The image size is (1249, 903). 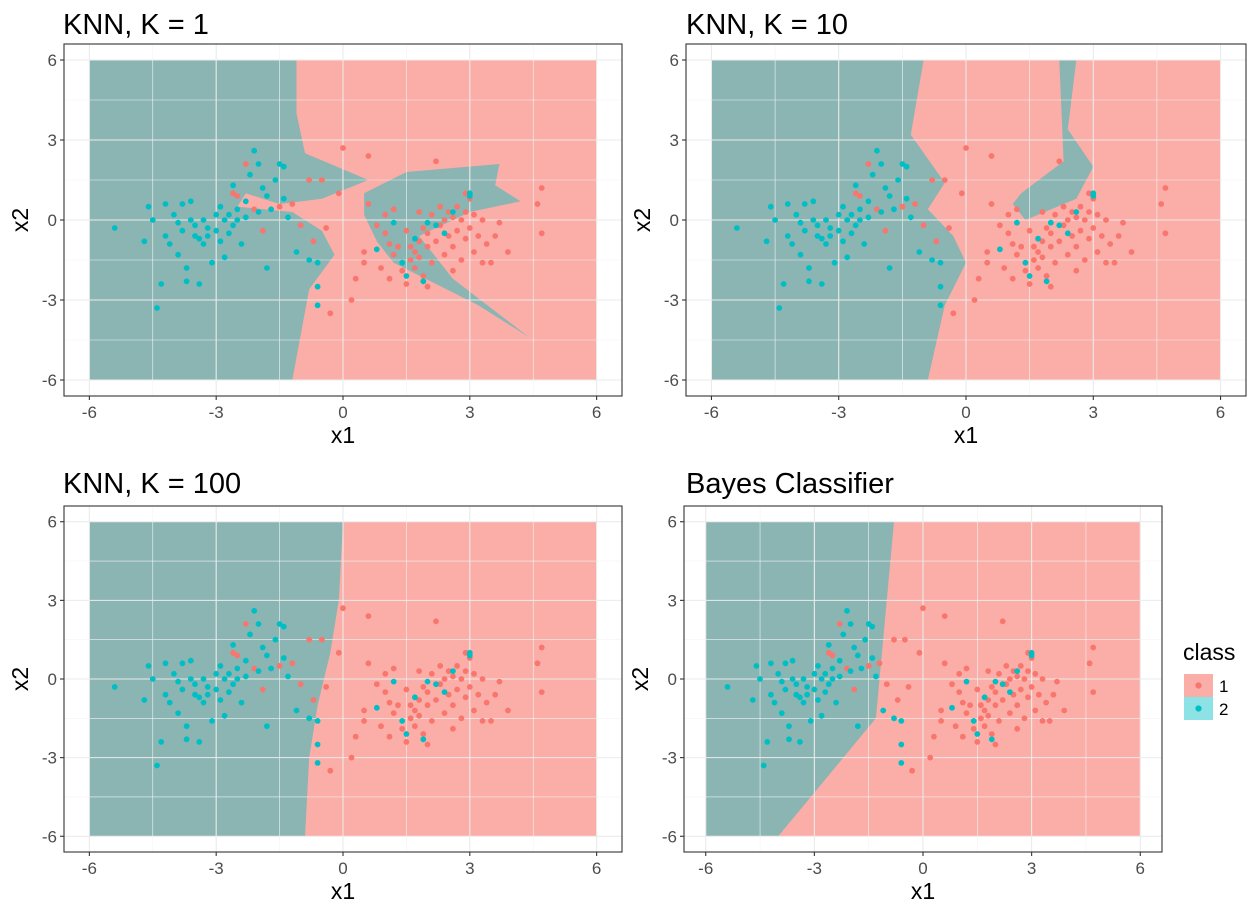 What do you see at coordinates (343, 435) in the screenshot?
I see `x-axis-title: x1` at bounding box center [343, 435].